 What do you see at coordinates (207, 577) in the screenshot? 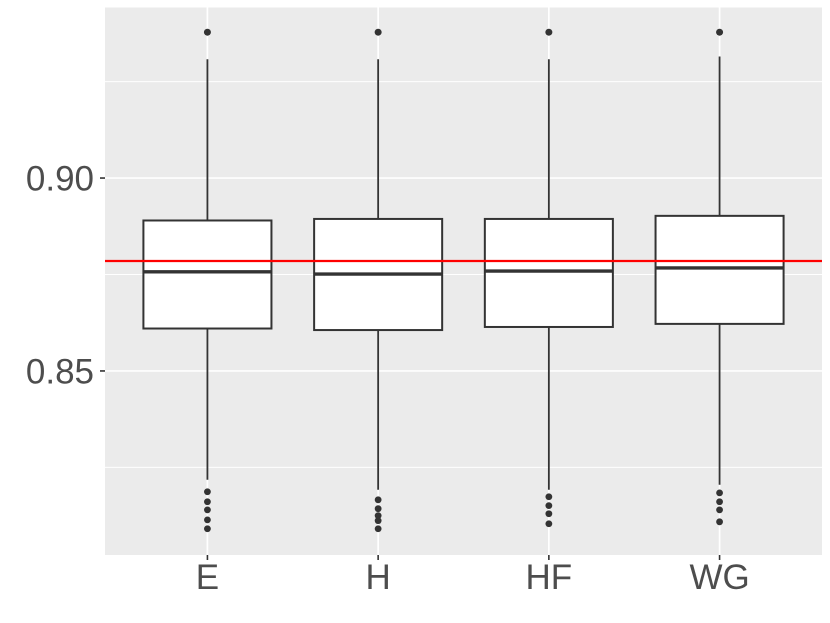
I see `x-axis-label: E` at bounding box center [207, 577].